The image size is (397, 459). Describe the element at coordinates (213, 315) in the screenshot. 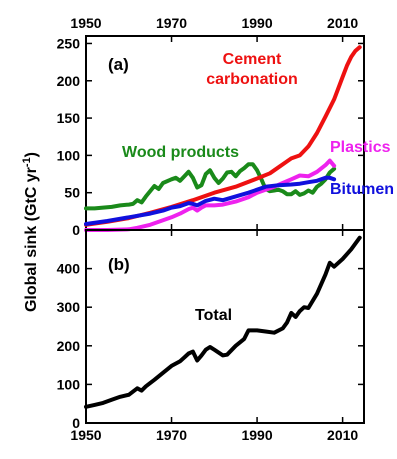

I see `total-label: Total` at that location.